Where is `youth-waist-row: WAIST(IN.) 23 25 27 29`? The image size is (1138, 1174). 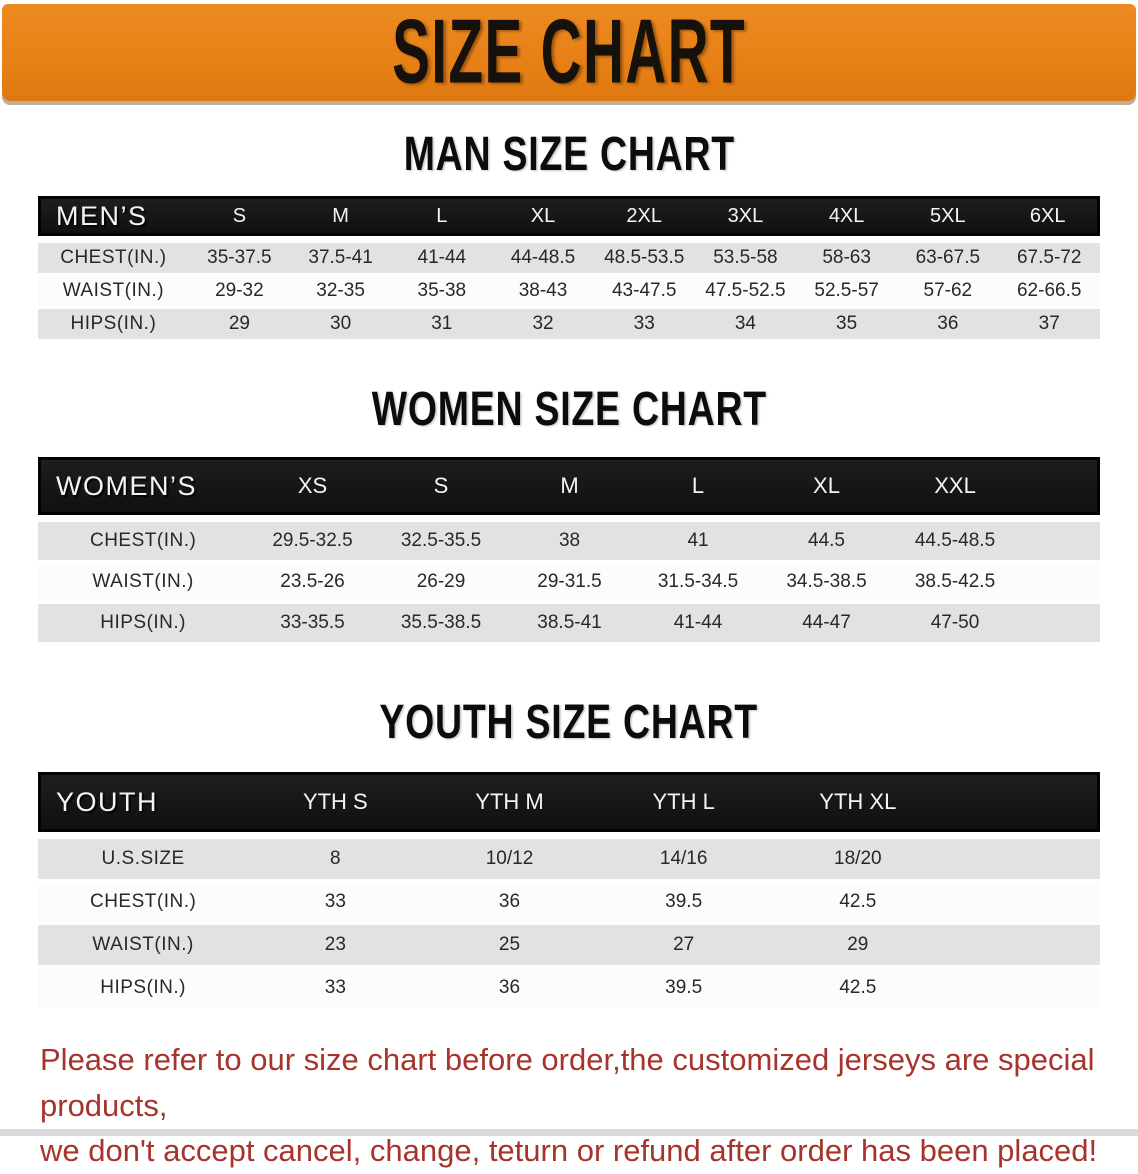 youth-waist-row: WAIST(IN.) 23 25 27 29 is located at coordinates (569, 946).